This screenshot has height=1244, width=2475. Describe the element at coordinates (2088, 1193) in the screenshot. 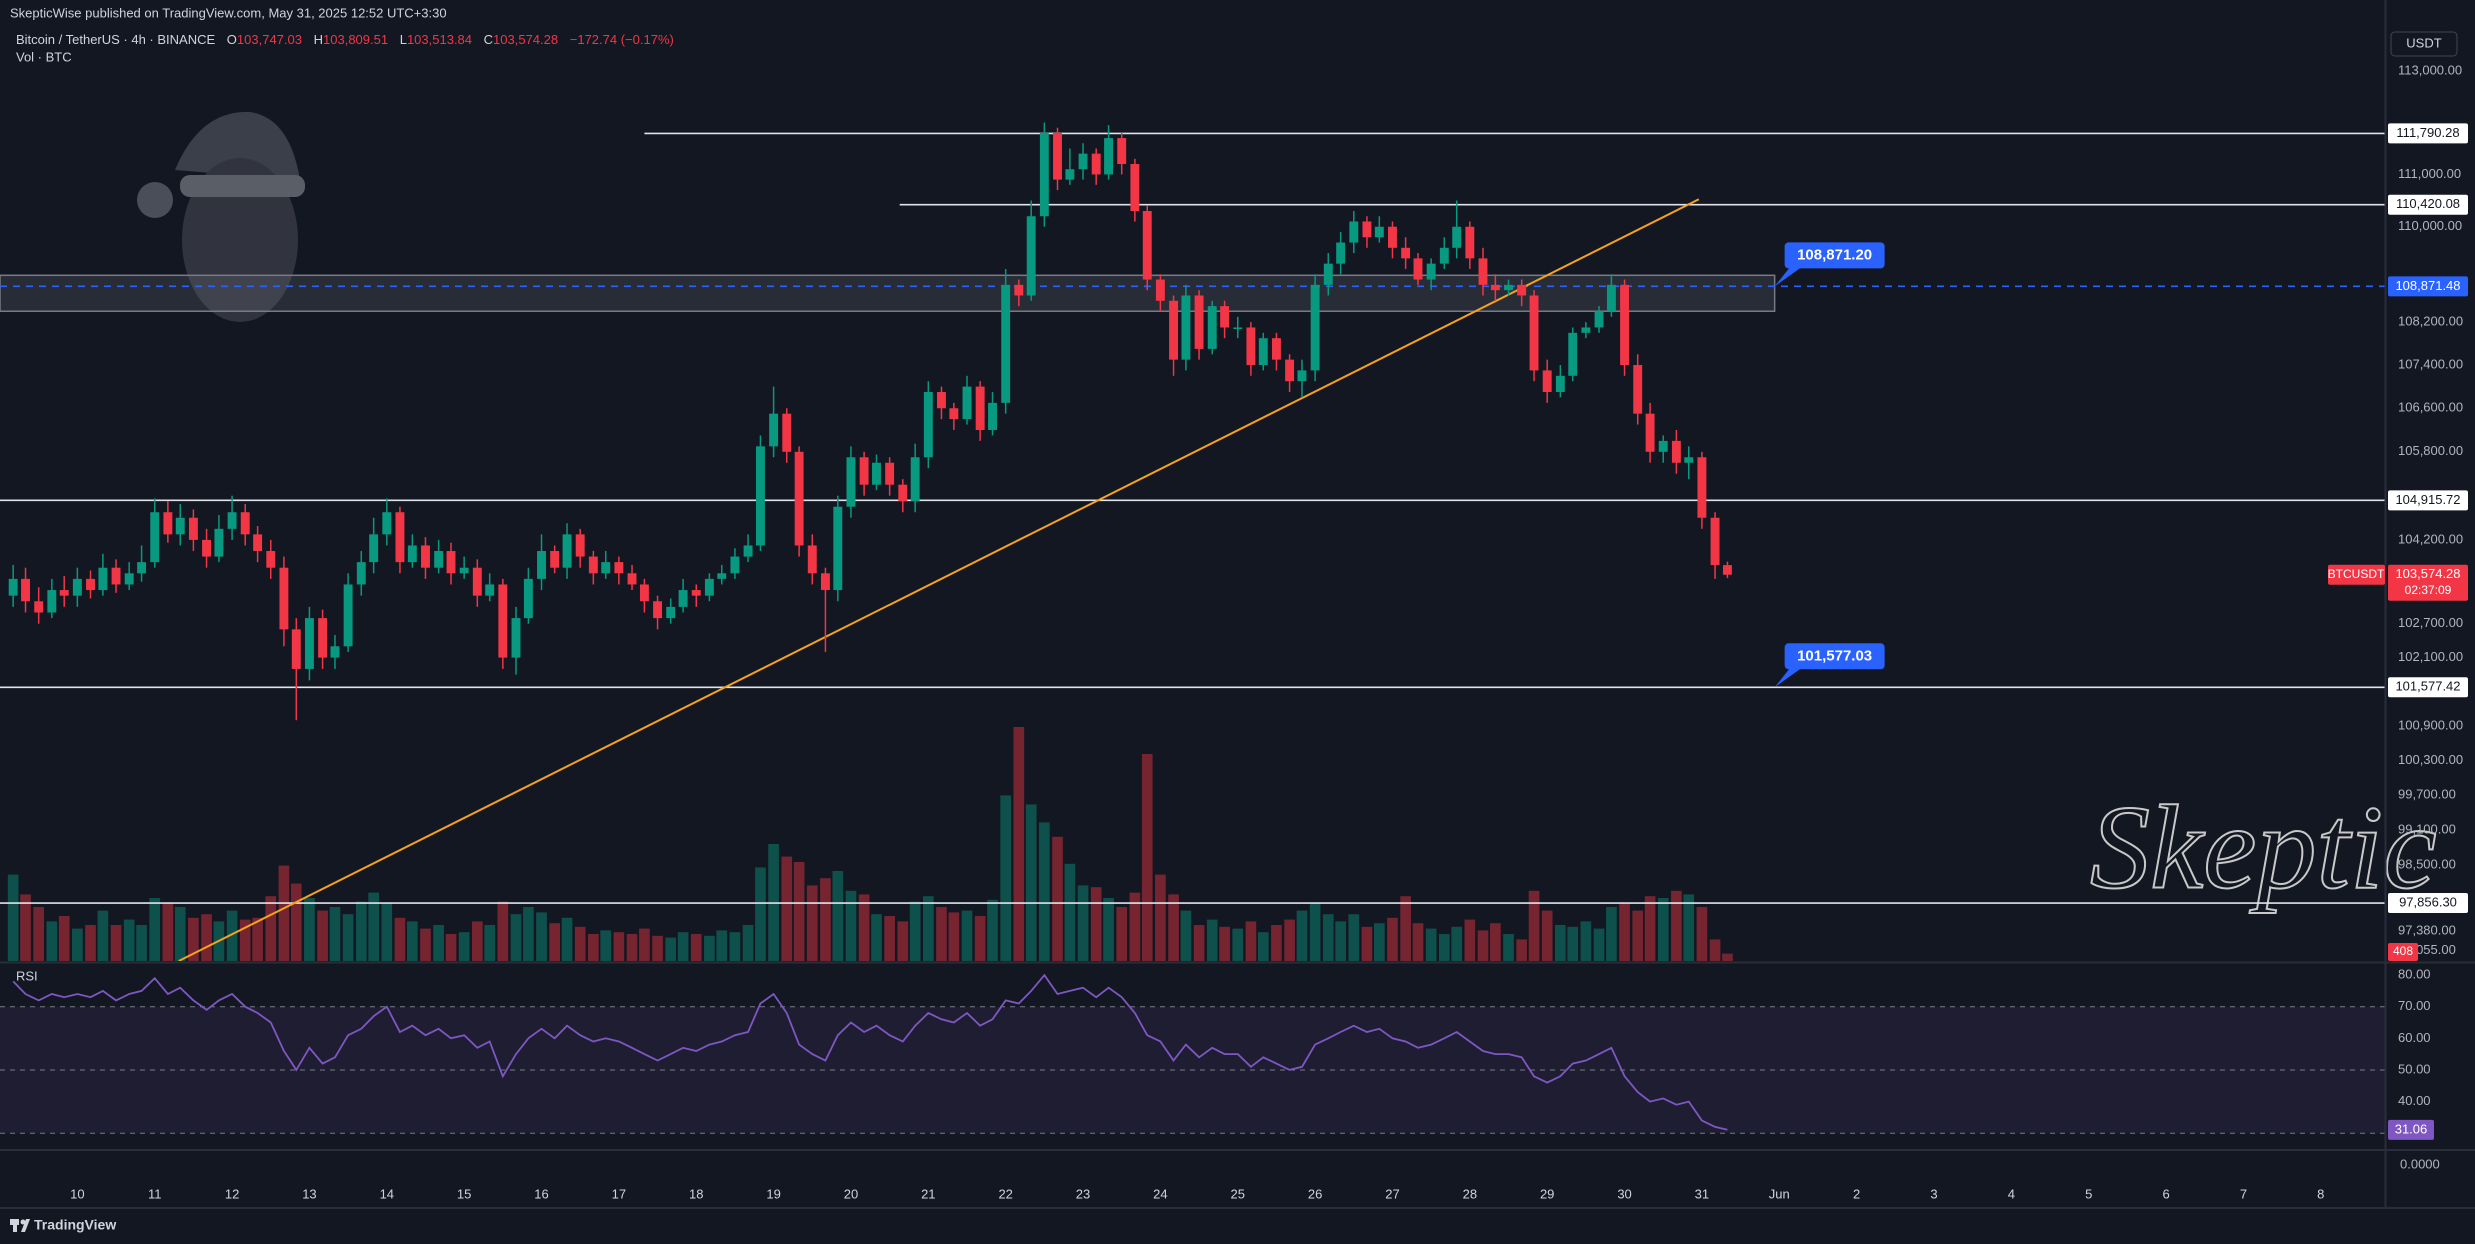

I see `x-tick-label: 5` at that location.